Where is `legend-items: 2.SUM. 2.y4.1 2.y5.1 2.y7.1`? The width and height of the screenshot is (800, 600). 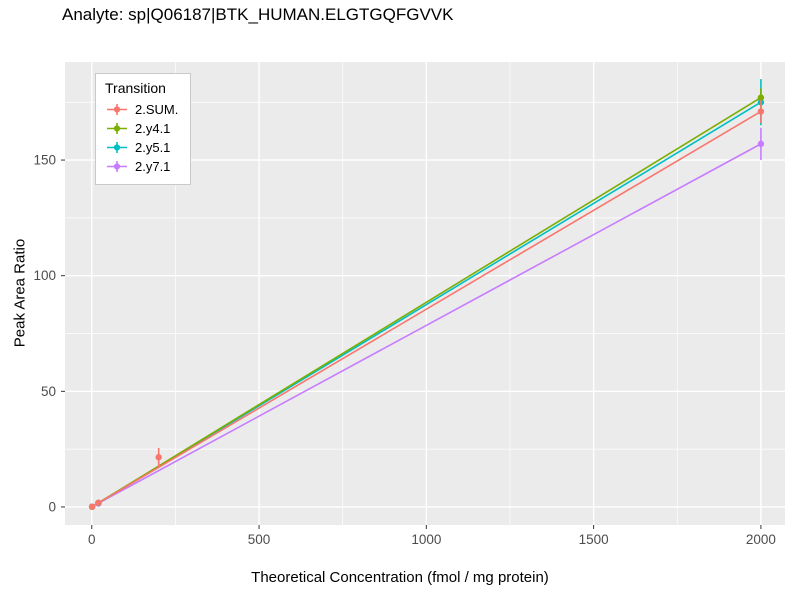
legend-items: 2.SUM. 2.y4.1 2.y5.1 2.y7.1 is located at coordinates (141, 138).